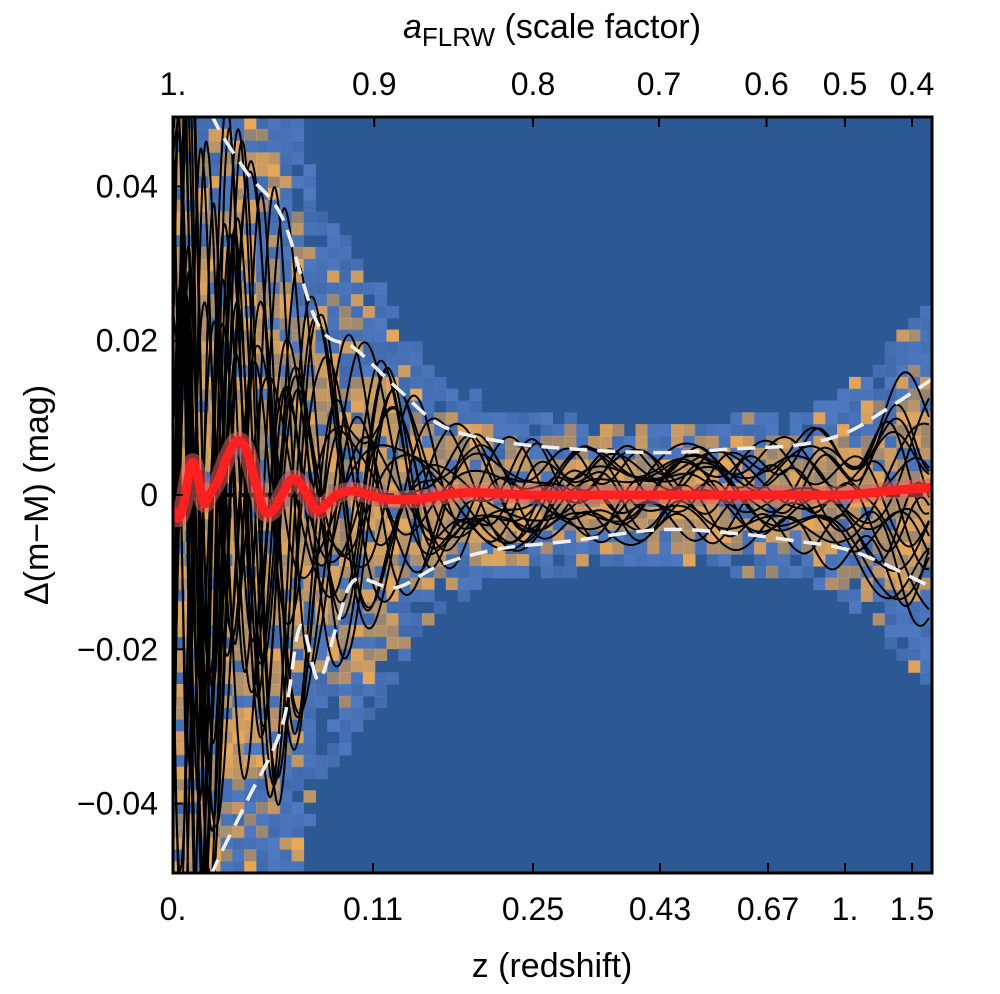  What do you see at coordinates (845, 909) in the screenshot?
I see `x-tick-label: 1.` at bounding box center [845, 909].